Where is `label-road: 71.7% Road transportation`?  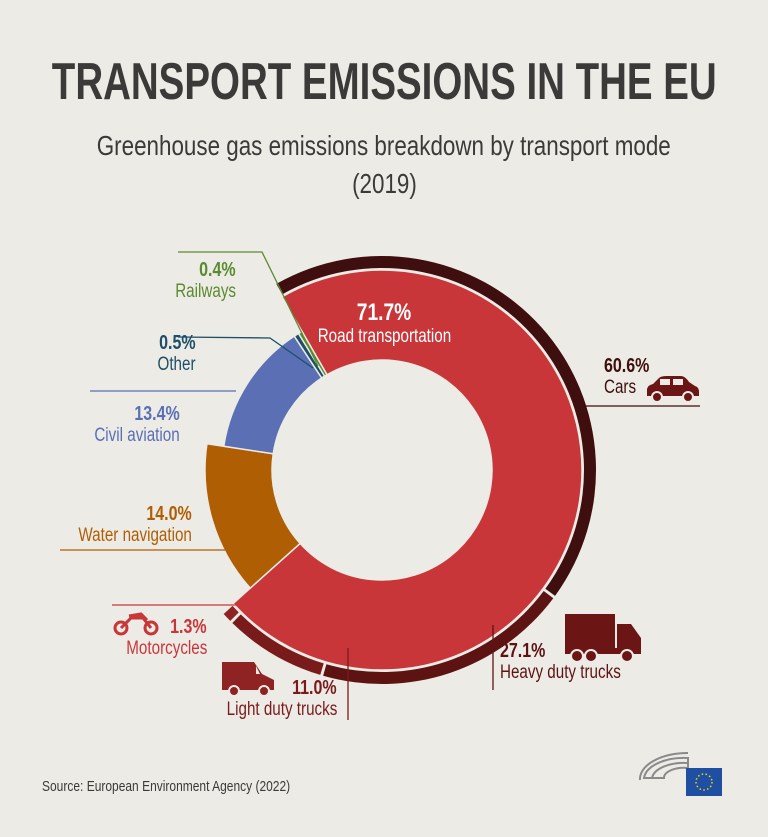 label-road: 71.7% Road transportation is located at coordinates (384, 323).